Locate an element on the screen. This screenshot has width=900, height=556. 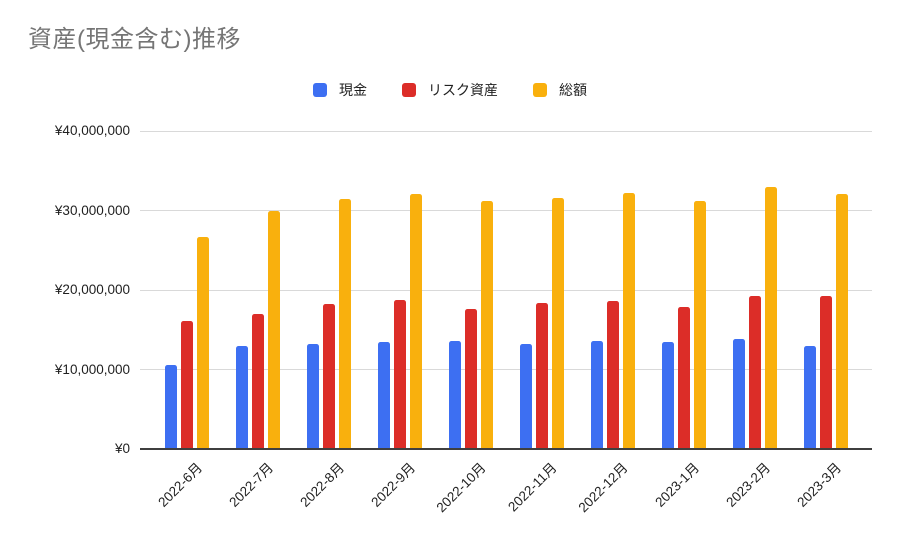
x-axis-tick-label: 2022-11月 is located at coordinates (533, 487).